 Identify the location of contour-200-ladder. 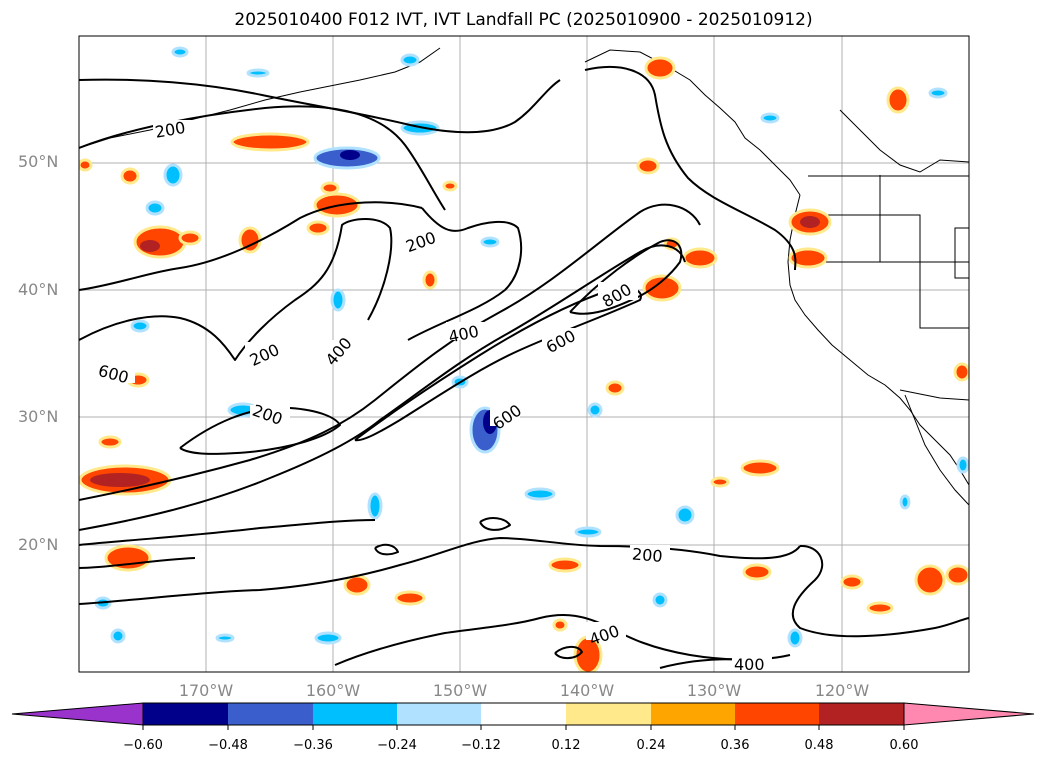
(137, 563).